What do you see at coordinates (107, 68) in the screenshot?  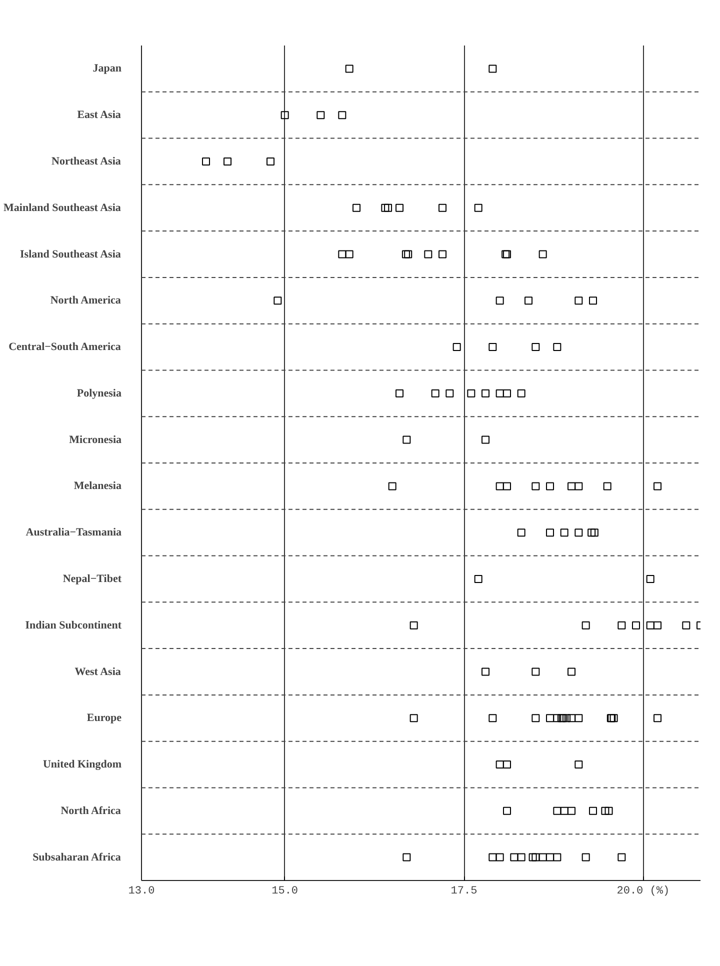 I see `y-tick-label: Japan` at bounding box center [107, 68].